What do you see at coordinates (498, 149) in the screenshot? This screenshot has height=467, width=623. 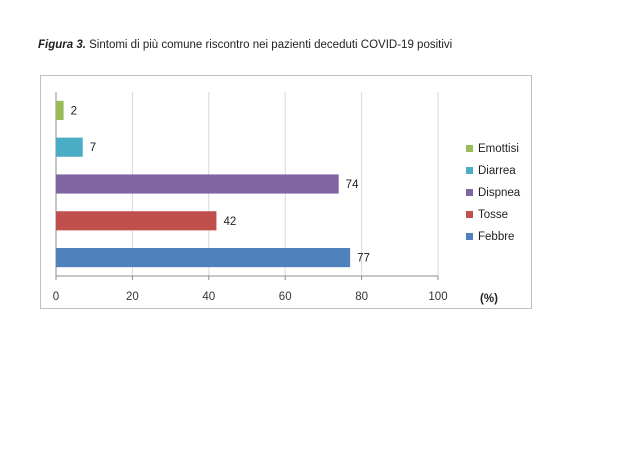 I see `legend-label-emottisi: Emottisi` at bounding box center [498, 149].